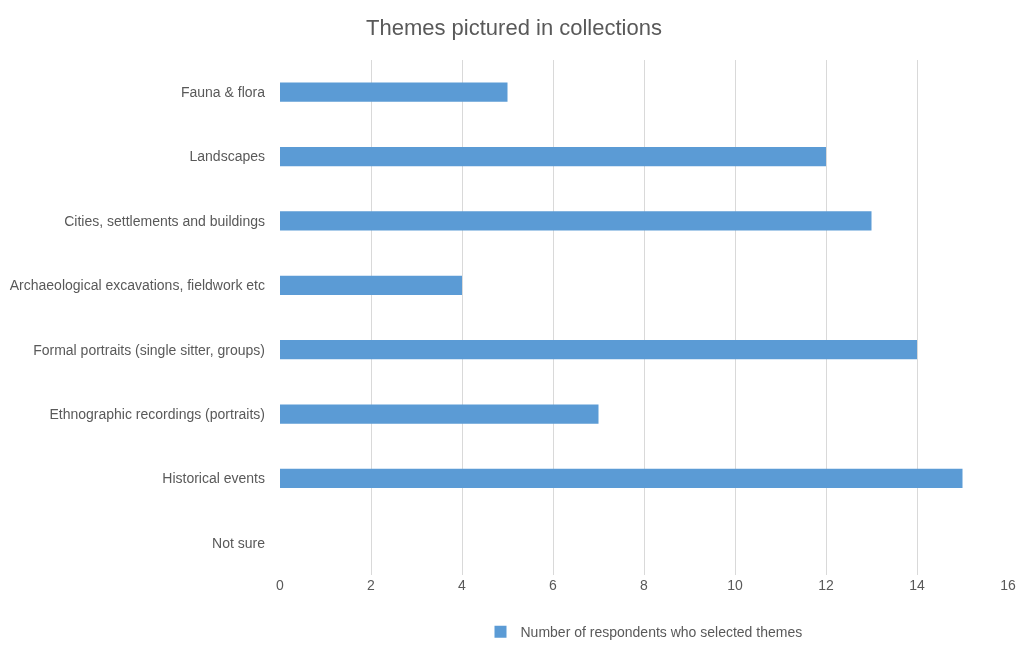  Describe the element at coordinates (137, 285) in the screenshot. I see `y-tick-label: Archaeological excavations, fieldwork etc` at that location.